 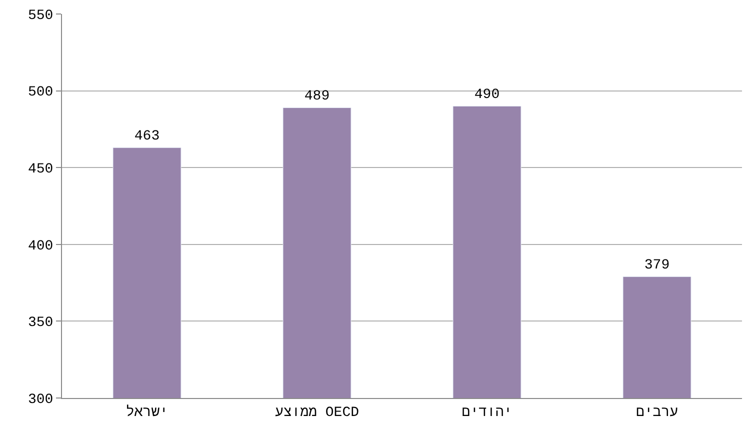 I want to click on y-tick-label: 400, so click(x=41, y=246).